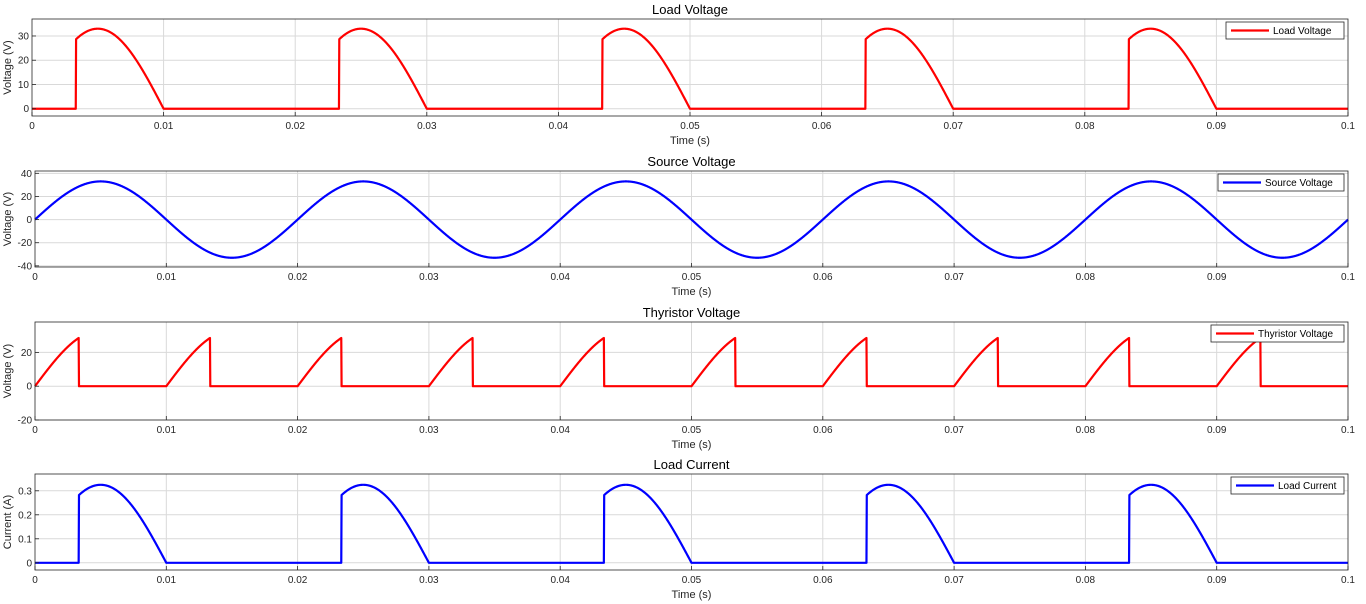 This screenshot has width=1366, height=604. What do you see at coordinates (1307, 486) in the screenshot?
I see `legend-label: Load Current` at bounding box center [1307, 486].